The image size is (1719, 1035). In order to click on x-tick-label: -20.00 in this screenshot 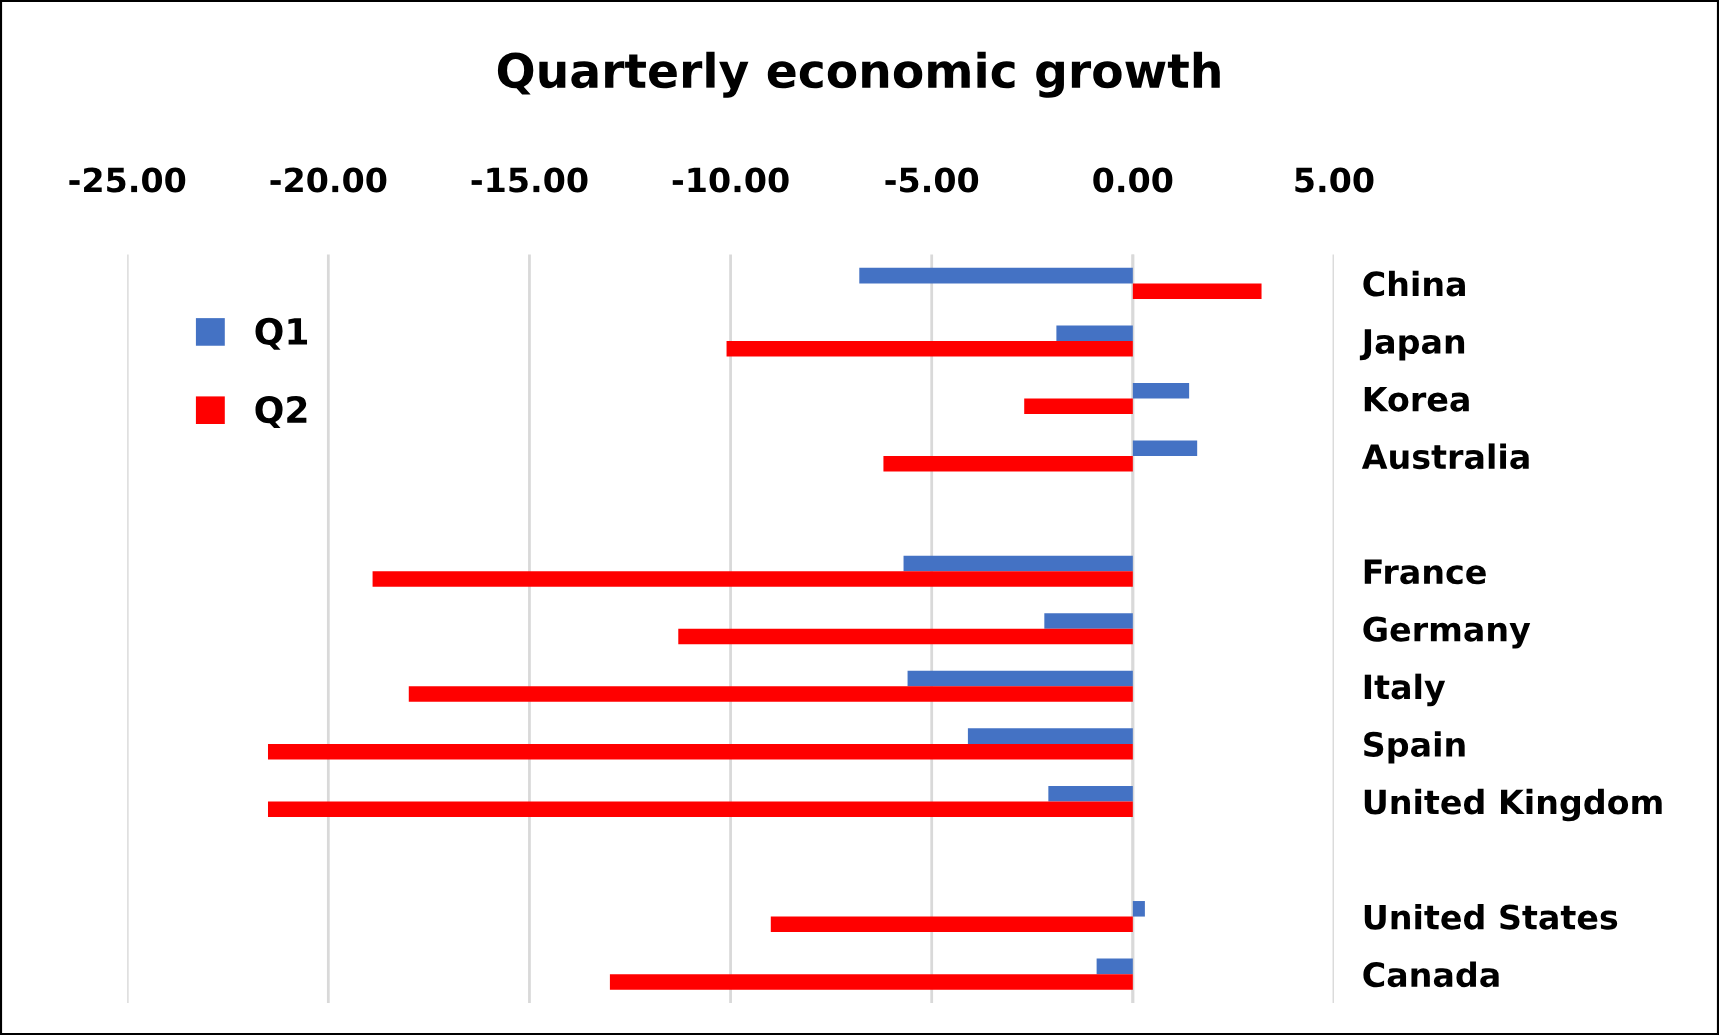, I will do `click(328, 180)`.